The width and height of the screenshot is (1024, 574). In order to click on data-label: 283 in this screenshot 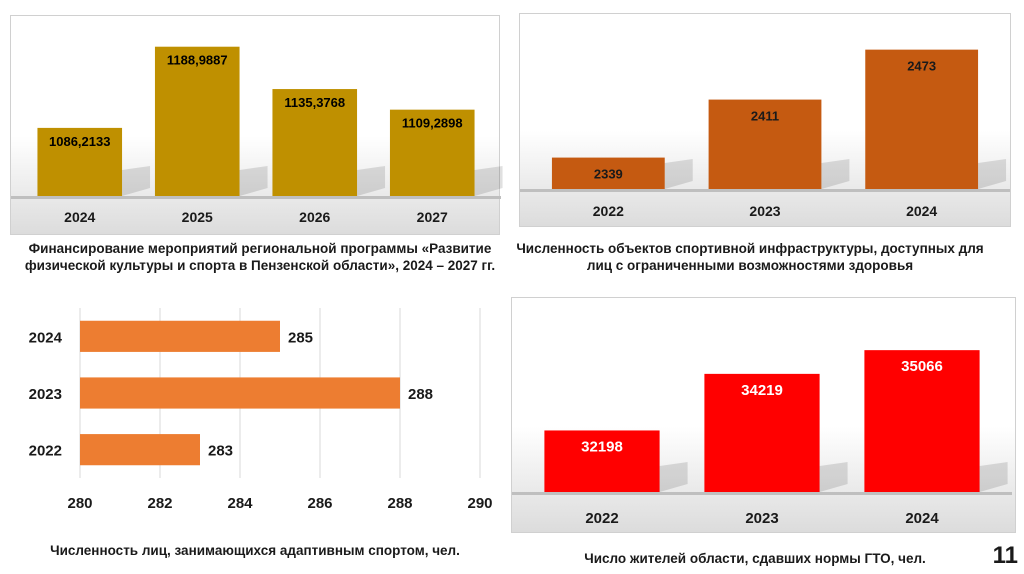, I will do `click(220, 451)`.